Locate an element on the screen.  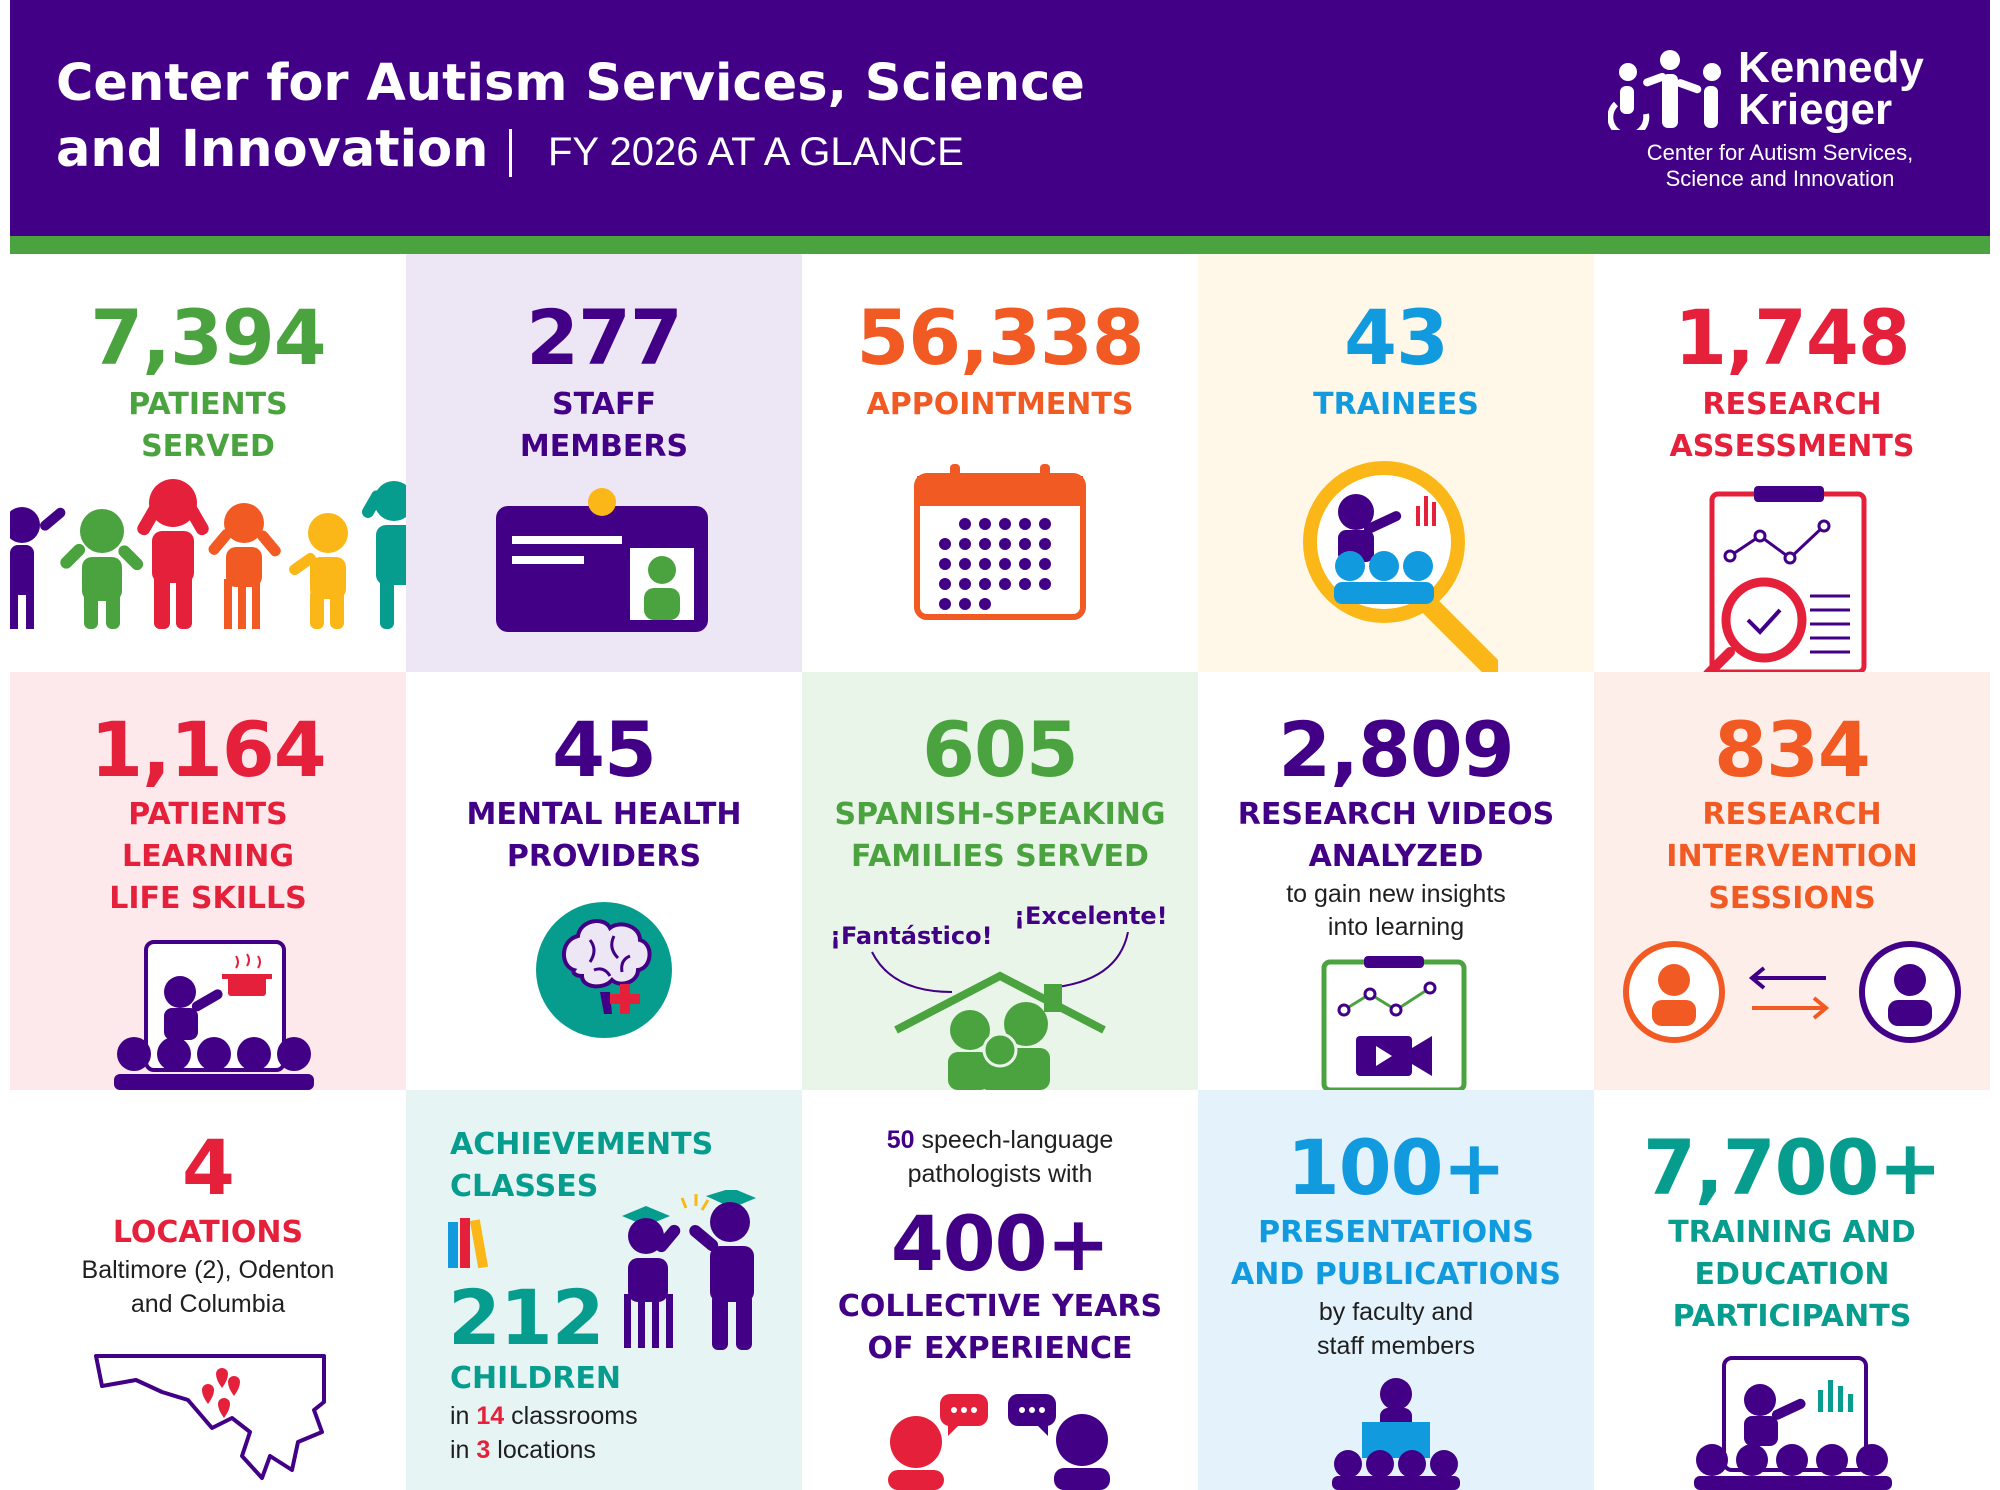
stat-label-line2: EDUCATION is located at coordinates (1792, 1274).